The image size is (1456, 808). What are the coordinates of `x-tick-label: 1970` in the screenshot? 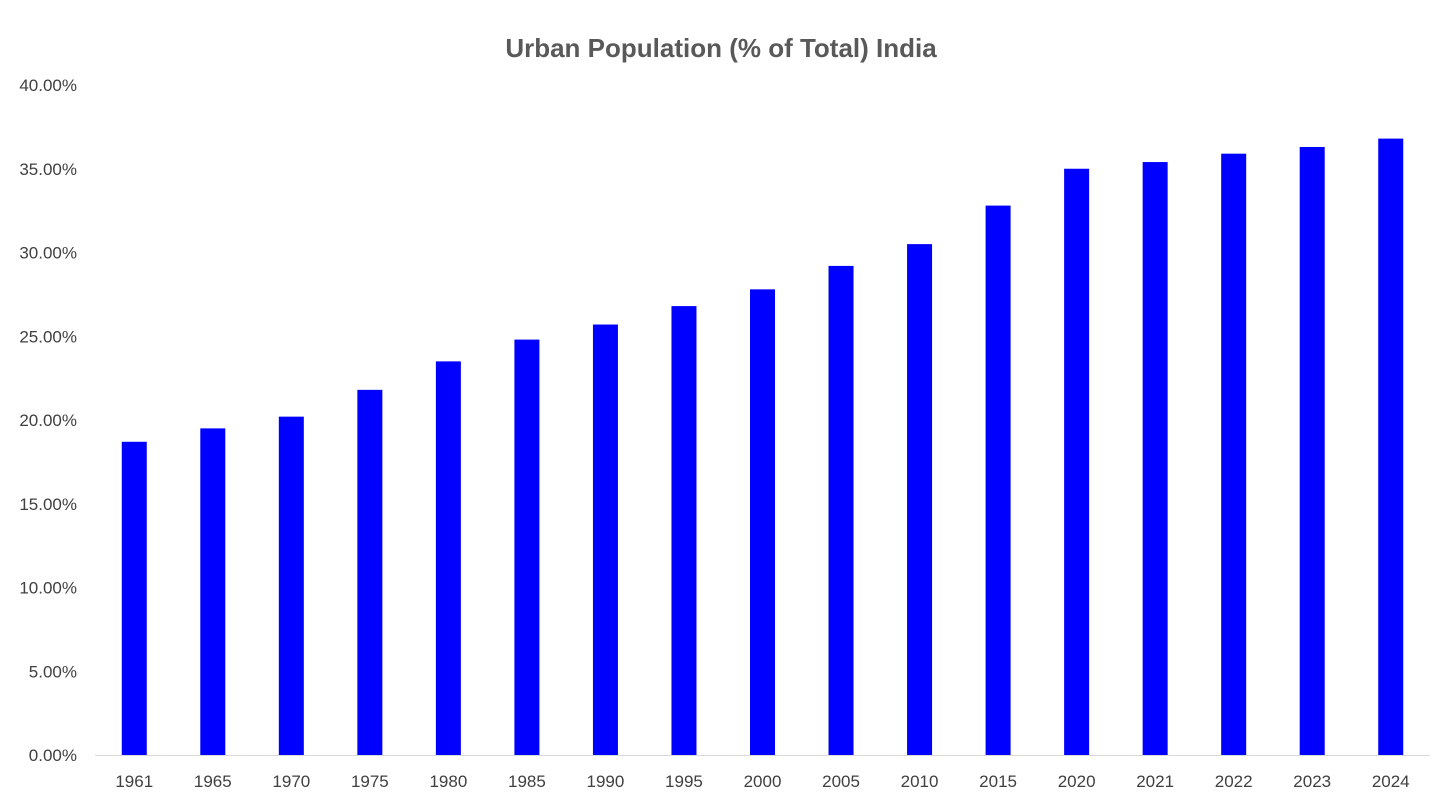 It's located at (291, 781).